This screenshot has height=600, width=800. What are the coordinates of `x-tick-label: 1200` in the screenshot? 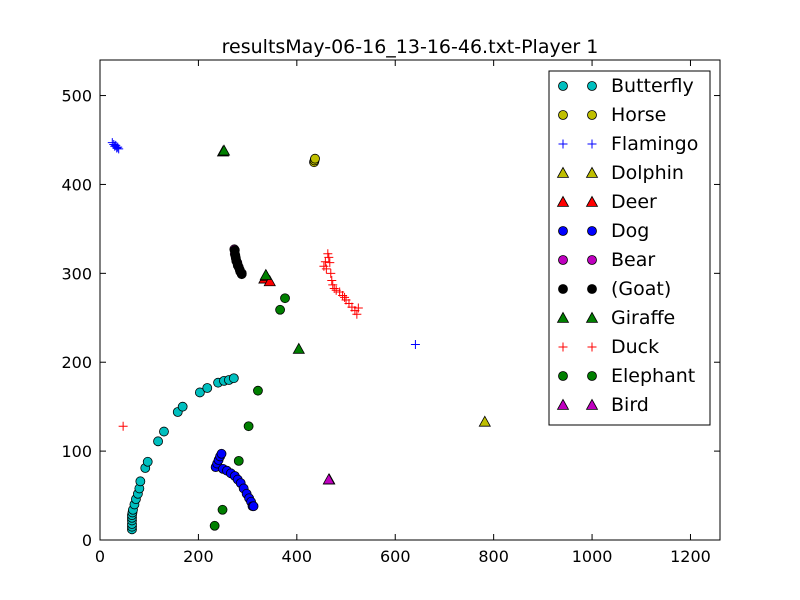 It's located at (690, 556).